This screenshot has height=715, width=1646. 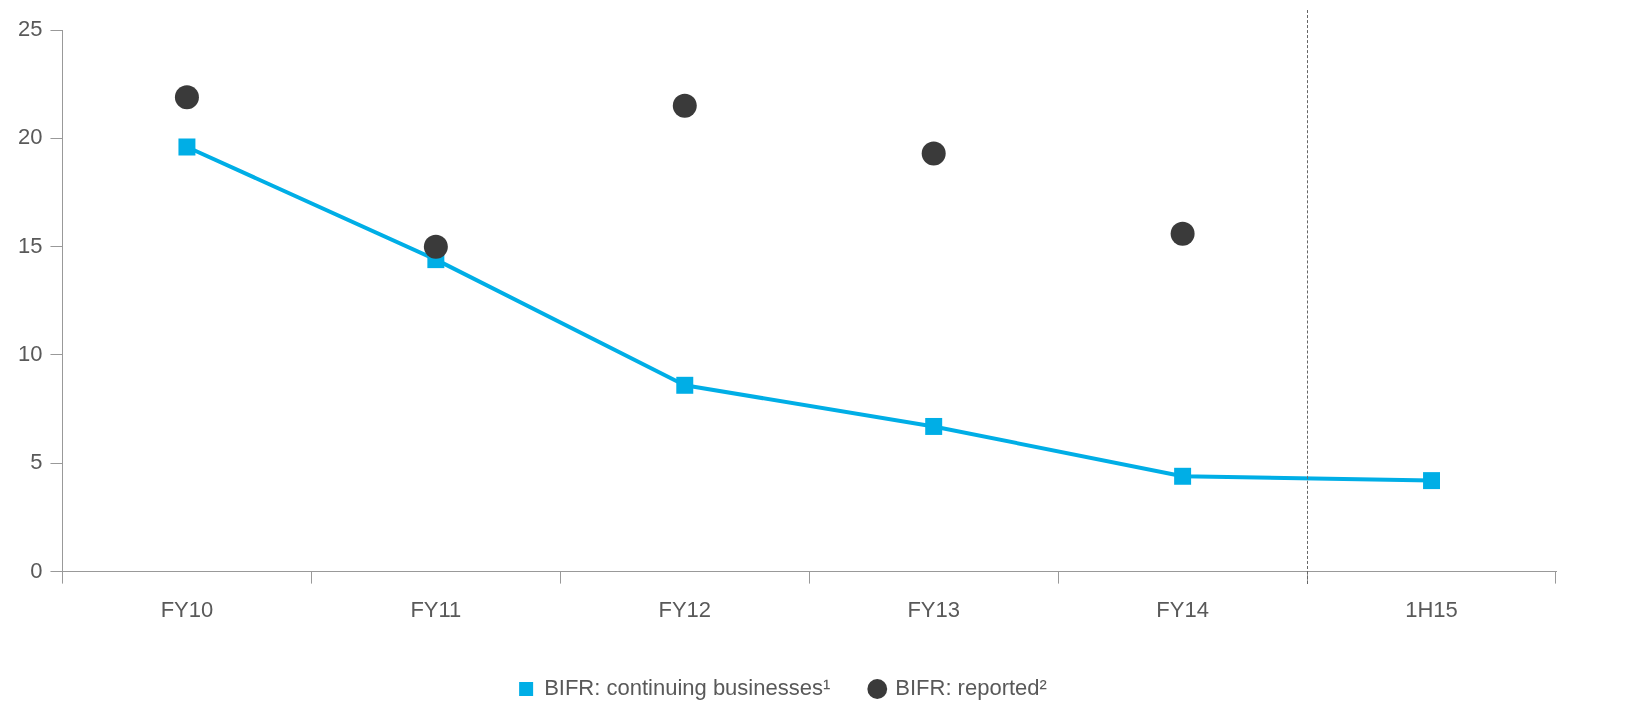 I want to click on y-tick-label: 10, so click(x=30, y=354).